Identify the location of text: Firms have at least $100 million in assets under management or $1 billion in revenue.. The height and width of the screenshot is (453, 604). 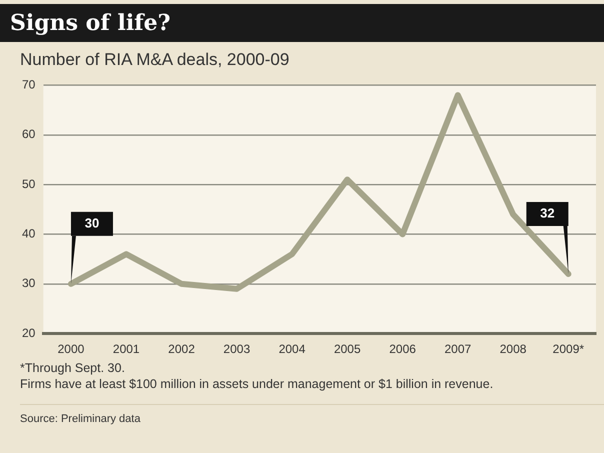
(257, 384).